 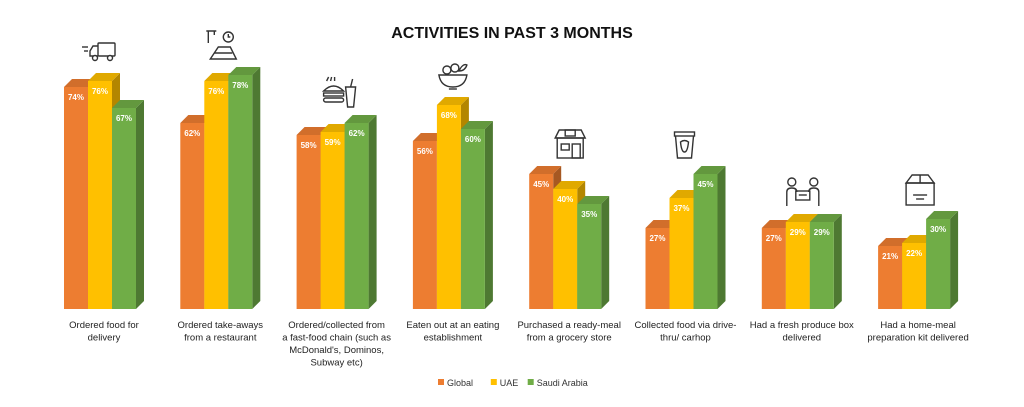 I want to click on chart-title: ACTIVITIES IN PAST 3 MONTHS, so click(x=512, y=33).